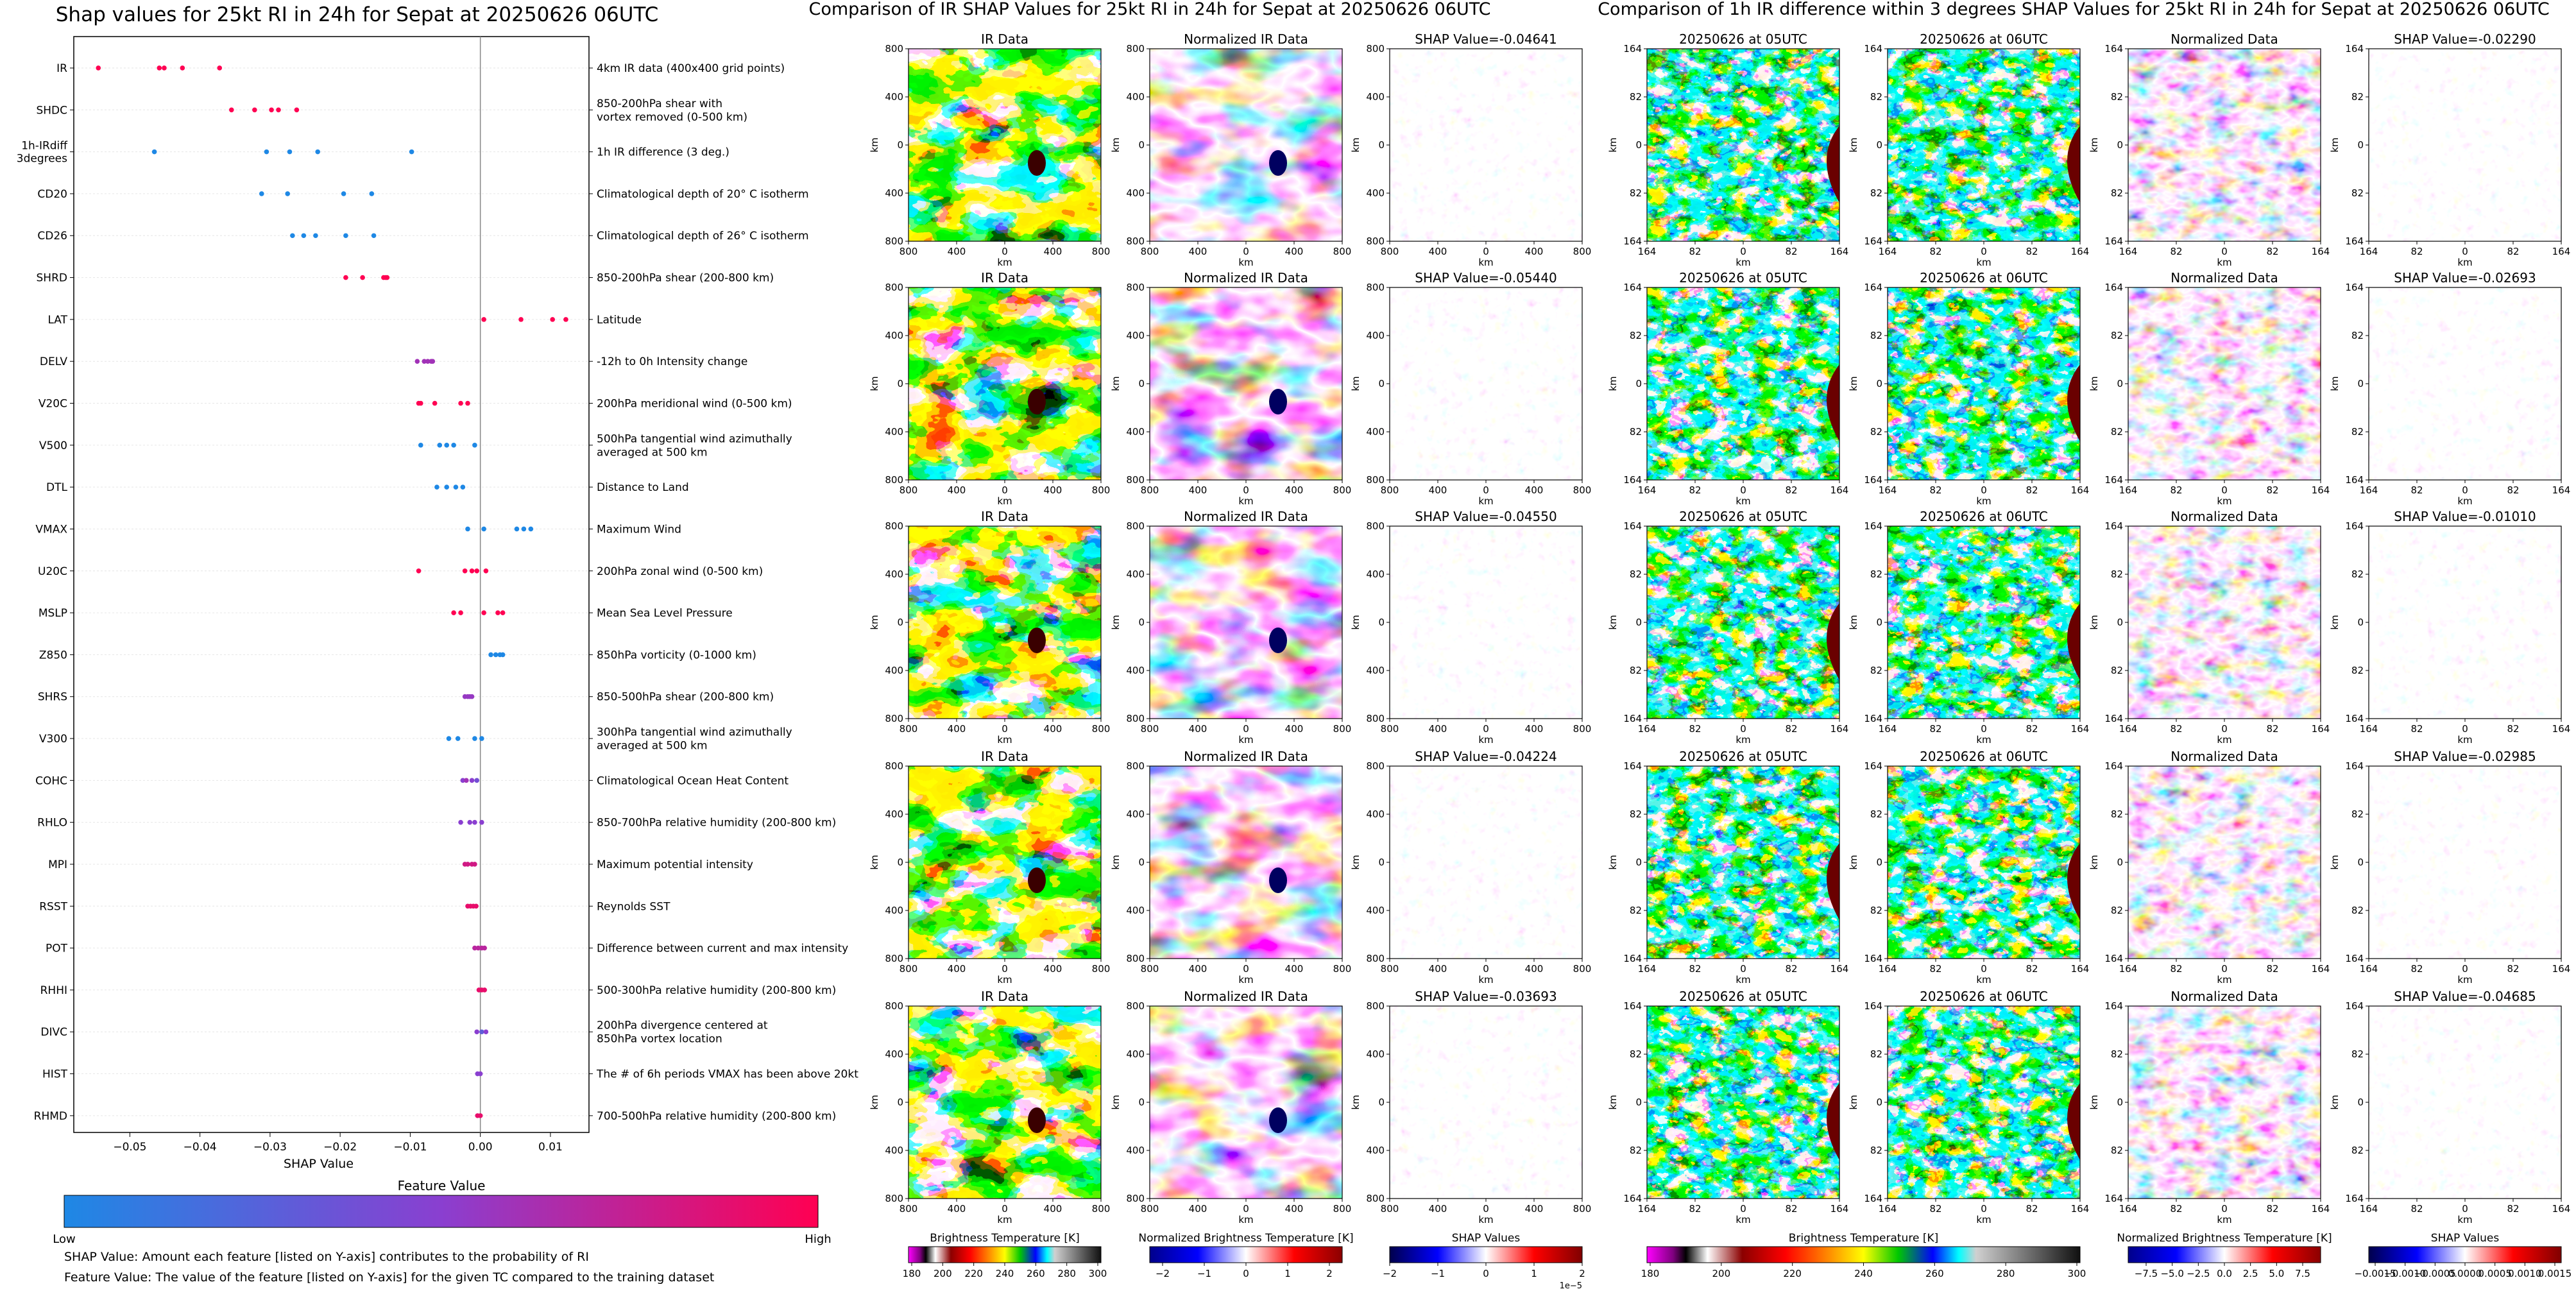 This screenshot has width=2576, height=1289. What do you see at coordinates (1743, 516) in the screenshot?
I see `panel-title: 20250626 at 05UTC` at bounding box center [1743, 516].